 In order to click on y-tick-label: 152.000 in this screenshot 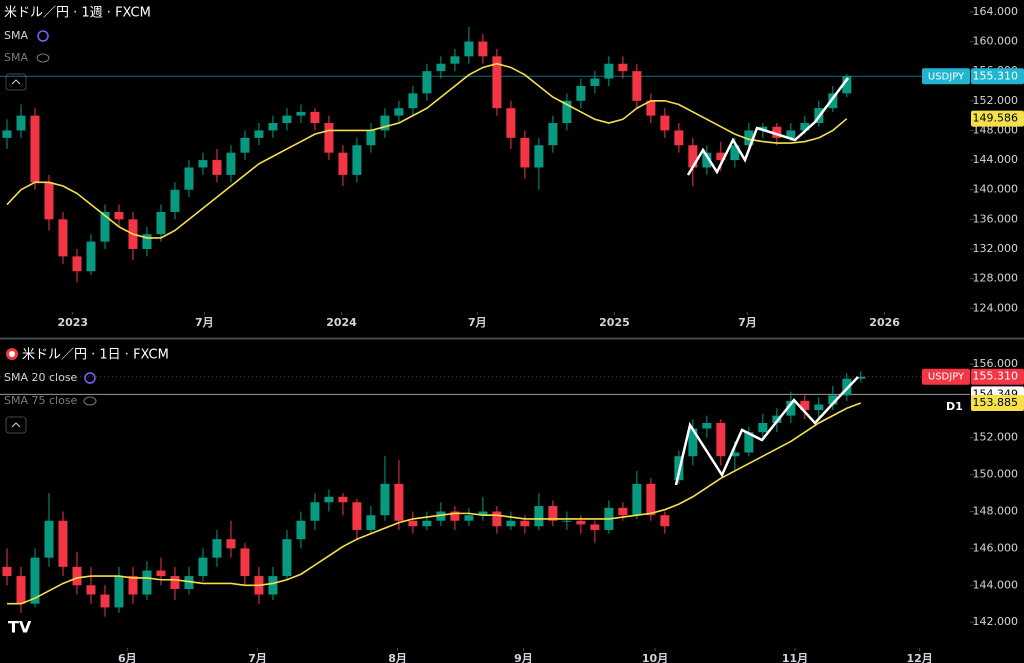, I will do `click(996, 100)`.